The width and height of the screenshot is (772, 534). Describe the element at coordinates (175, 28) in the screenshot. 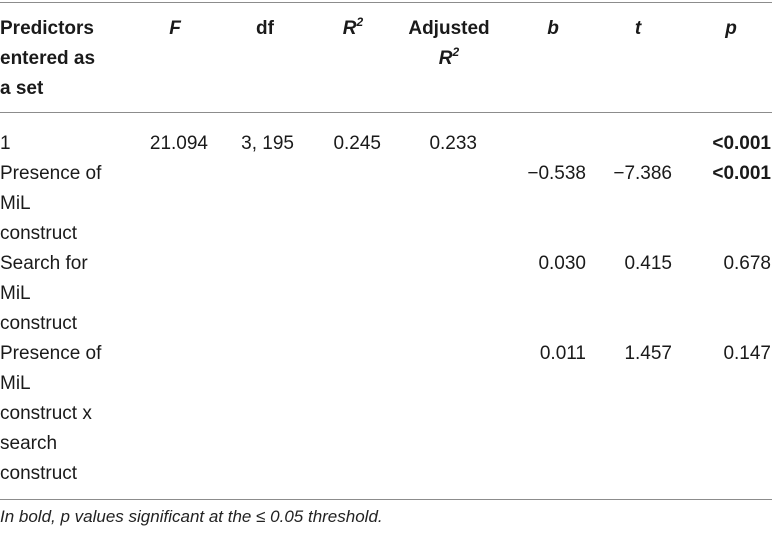

I see `header-f: F` at that location.